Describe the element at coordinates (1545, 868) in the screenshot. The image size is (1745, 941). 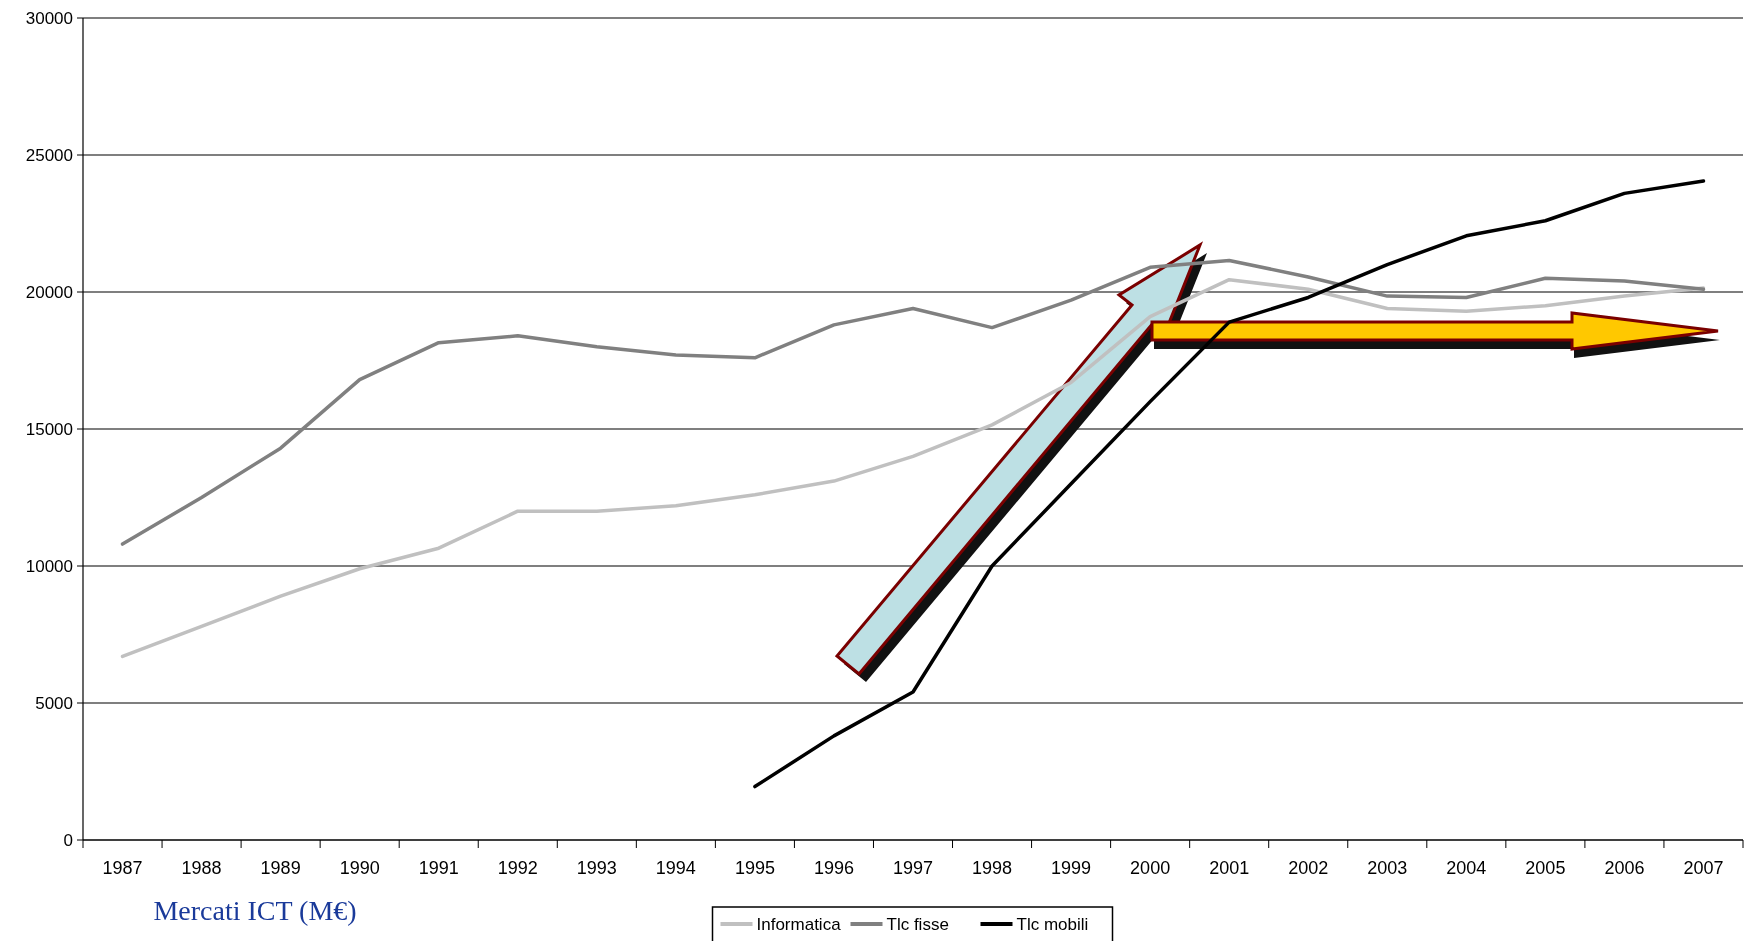
I see `x-tick-label: 2005` at that location.